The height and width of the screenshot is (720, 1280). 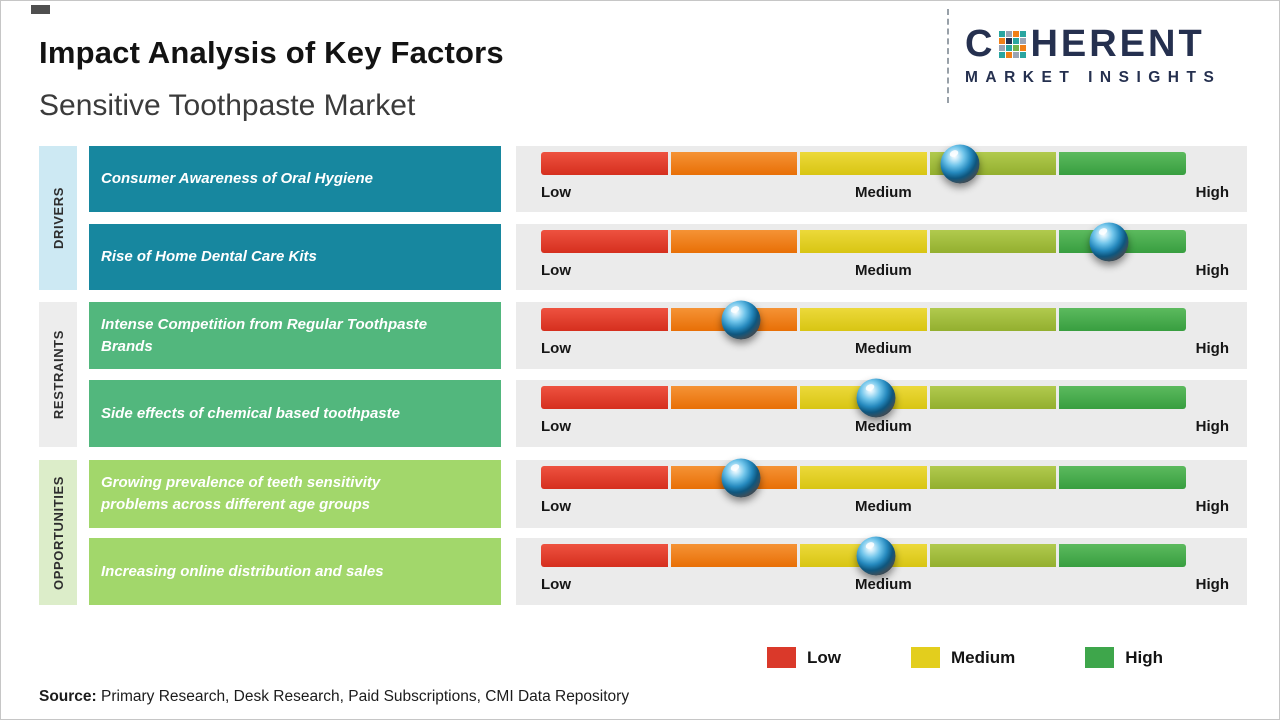 I want to click on legend-item-low: Low, so click(x=804, y=657).